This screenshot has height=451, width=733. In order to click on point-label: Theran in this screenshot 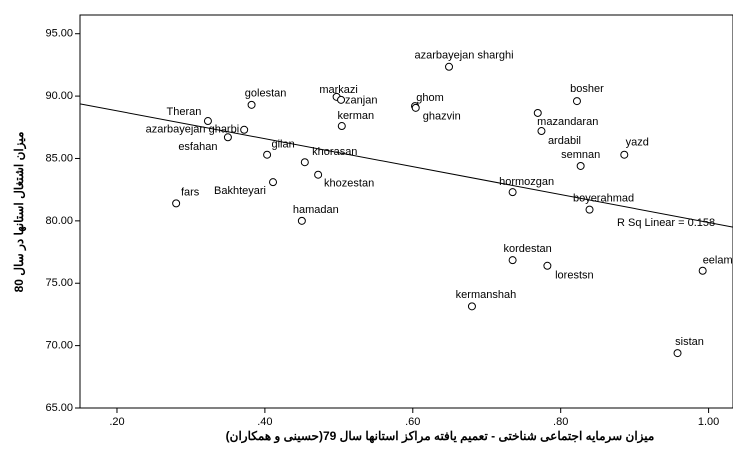, I will do `click(184, 112)`.